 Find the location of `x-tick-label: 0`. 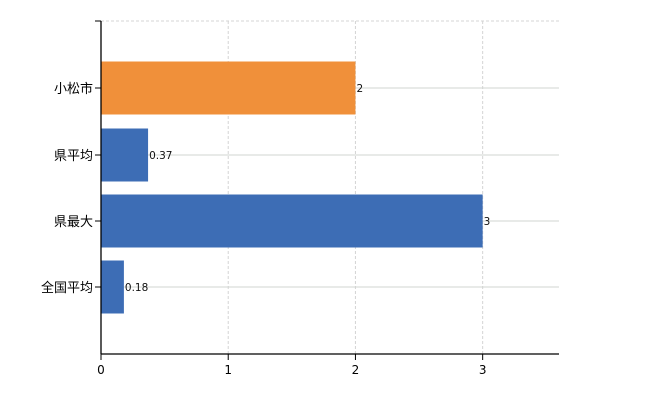

x-tick-label: 0 is located at coordinates (101, 370).